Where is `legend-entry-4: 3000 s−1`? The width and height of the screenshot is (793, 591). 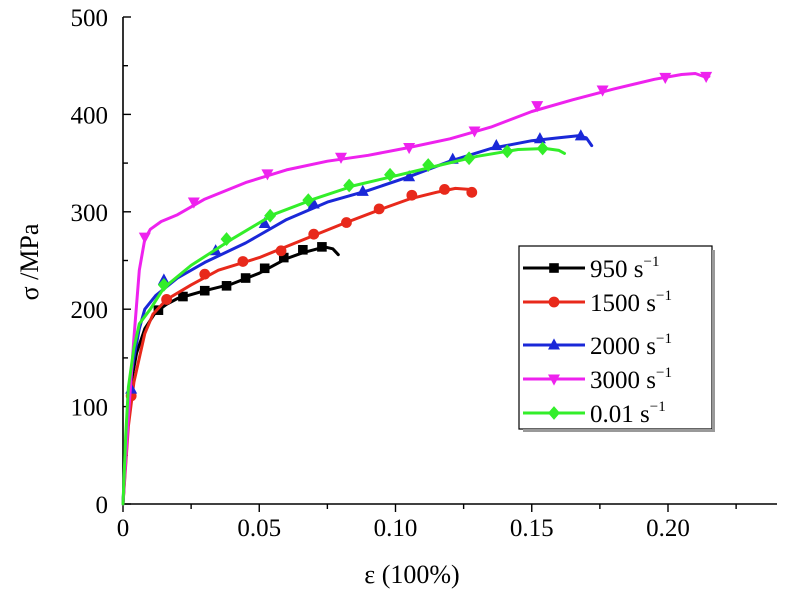 legend-entry-4: 3000 s−1 is located at coordinates (597, 379).